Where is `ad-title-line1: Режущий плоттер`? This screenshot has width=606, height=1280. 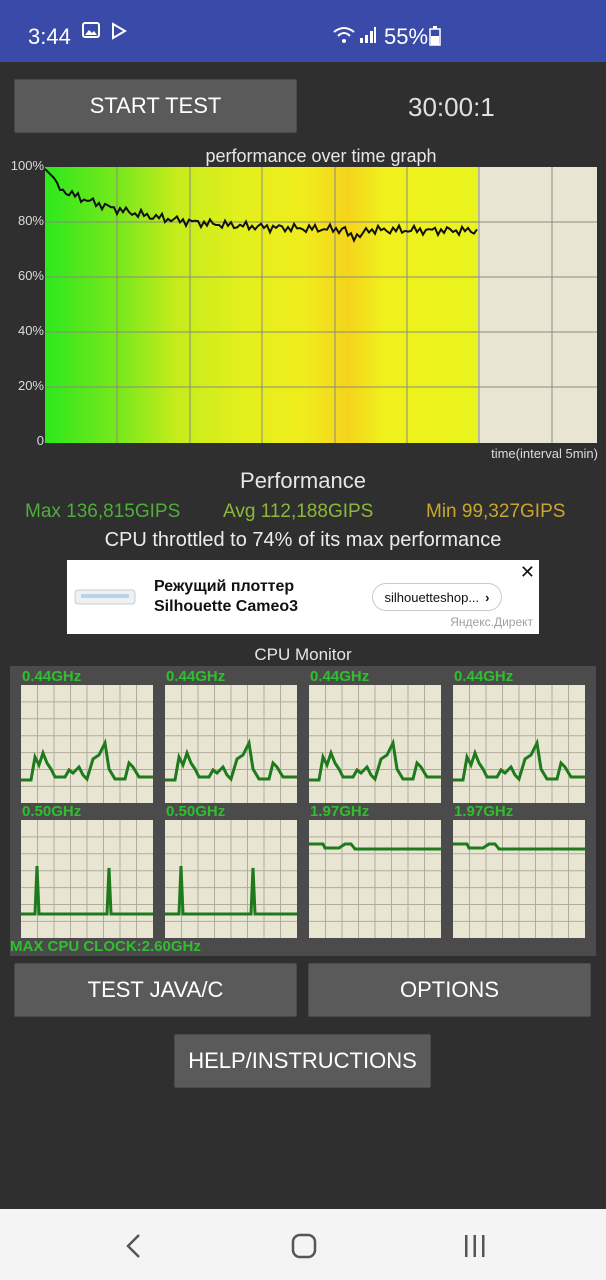
ad-title-line1: Режущий плоттер is located at coordinates (224, 586).